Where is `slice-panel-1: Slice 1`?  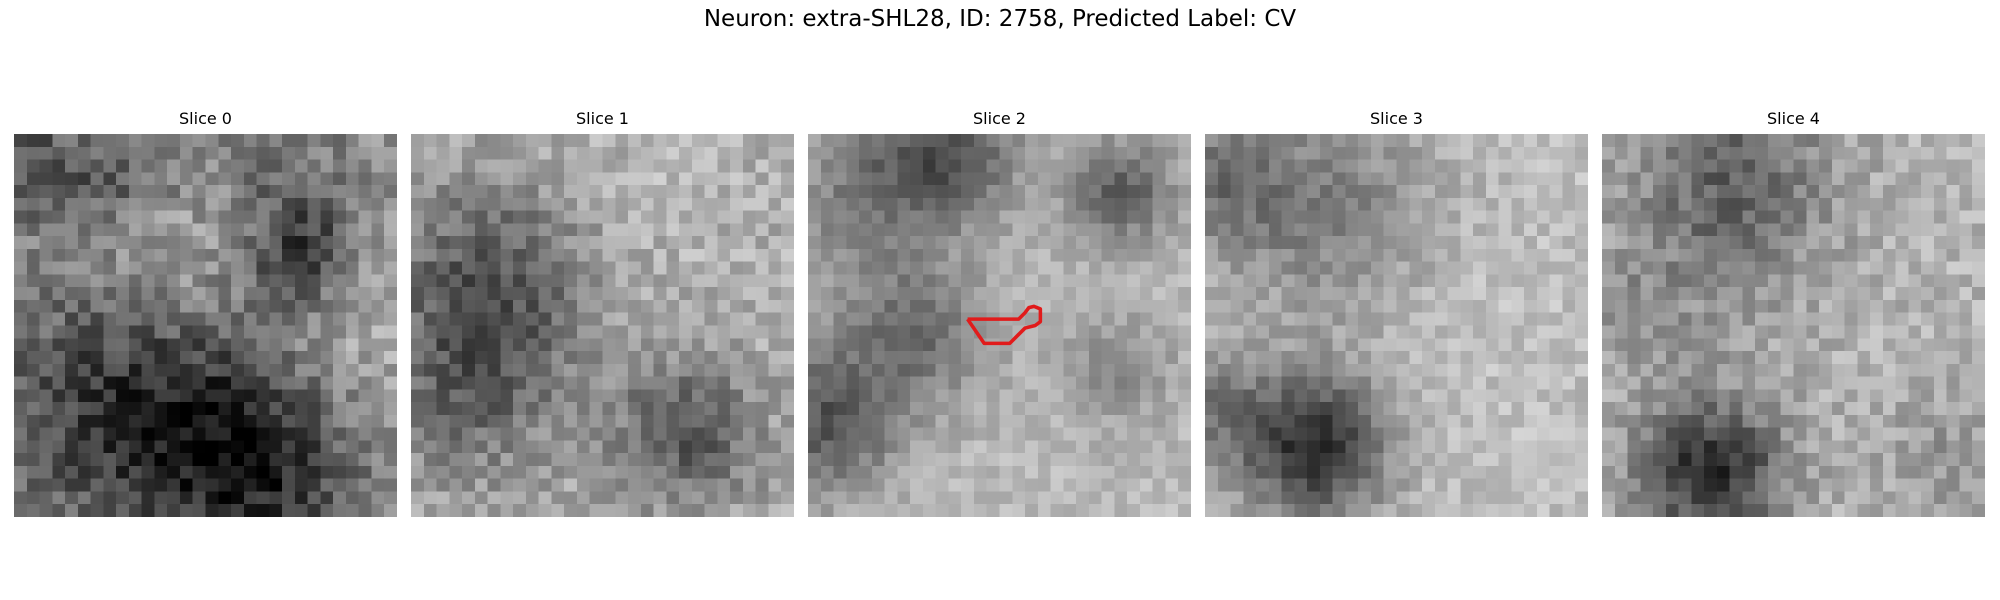 slice-panel-1: Slice 1 is located at coordinates (602, 312).